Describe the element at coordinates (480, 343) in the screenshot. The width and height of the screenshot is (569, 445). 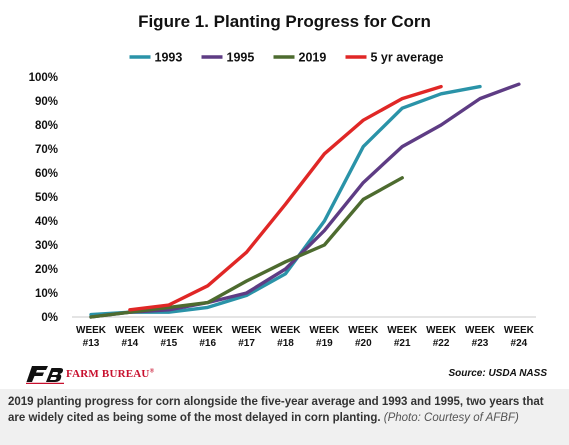
I see `x-tick-label: #23` at that location.